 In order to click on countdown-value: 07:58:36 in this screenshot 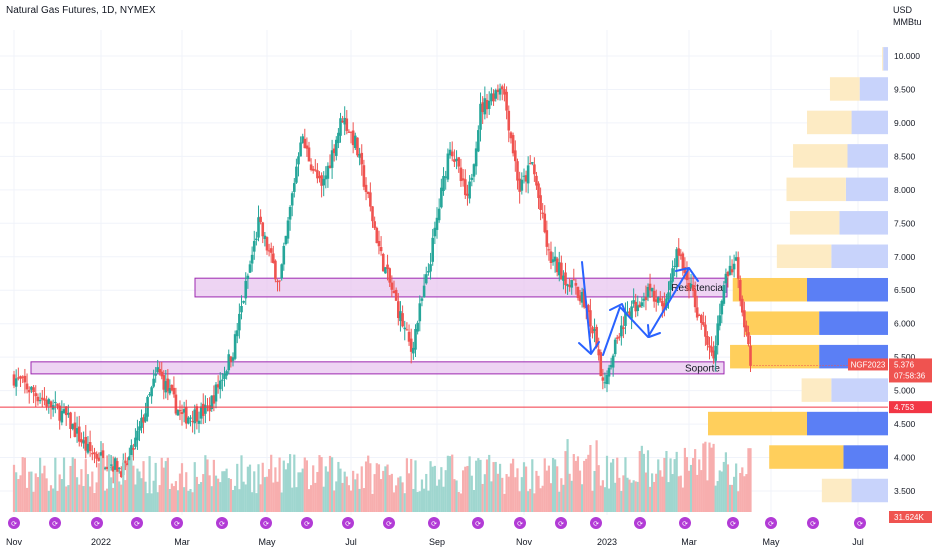, I will do `click(910, 375)`.